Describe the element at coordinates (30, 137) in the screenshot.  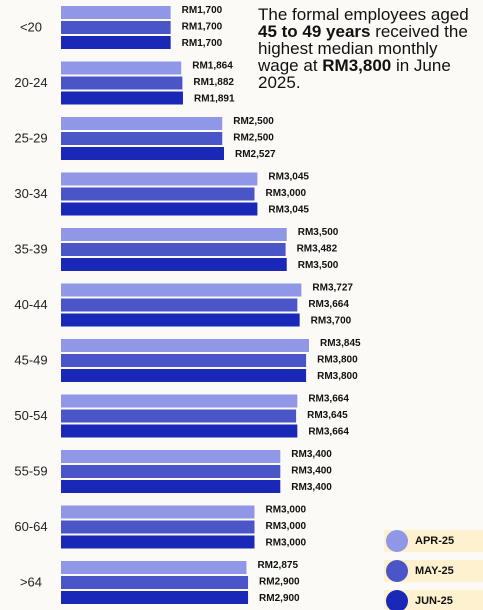
I see `category-label: 25-29` at that location.